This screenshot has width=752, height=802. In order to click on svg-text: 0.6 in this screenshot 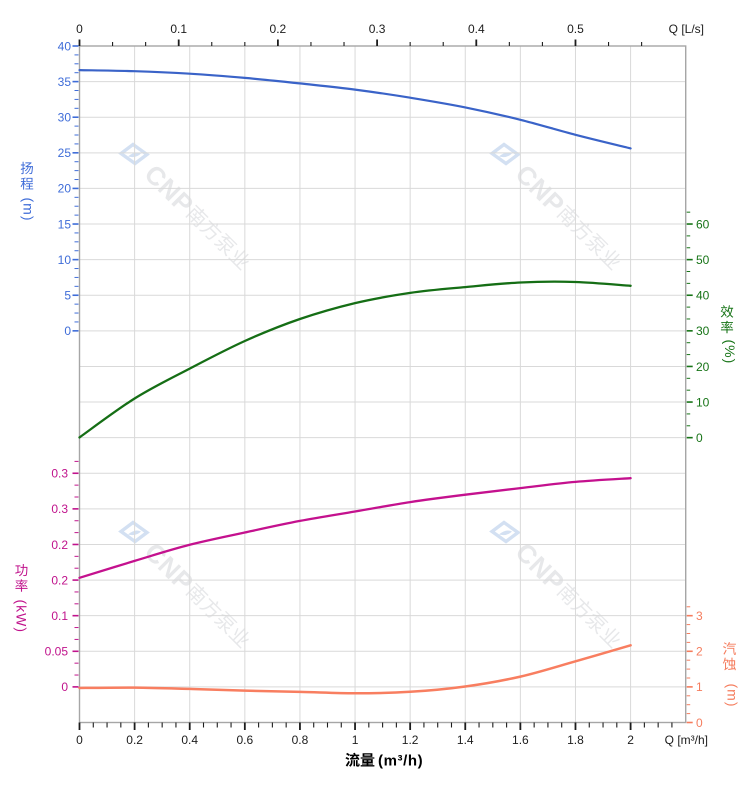, I will do `click(244, 740)`.